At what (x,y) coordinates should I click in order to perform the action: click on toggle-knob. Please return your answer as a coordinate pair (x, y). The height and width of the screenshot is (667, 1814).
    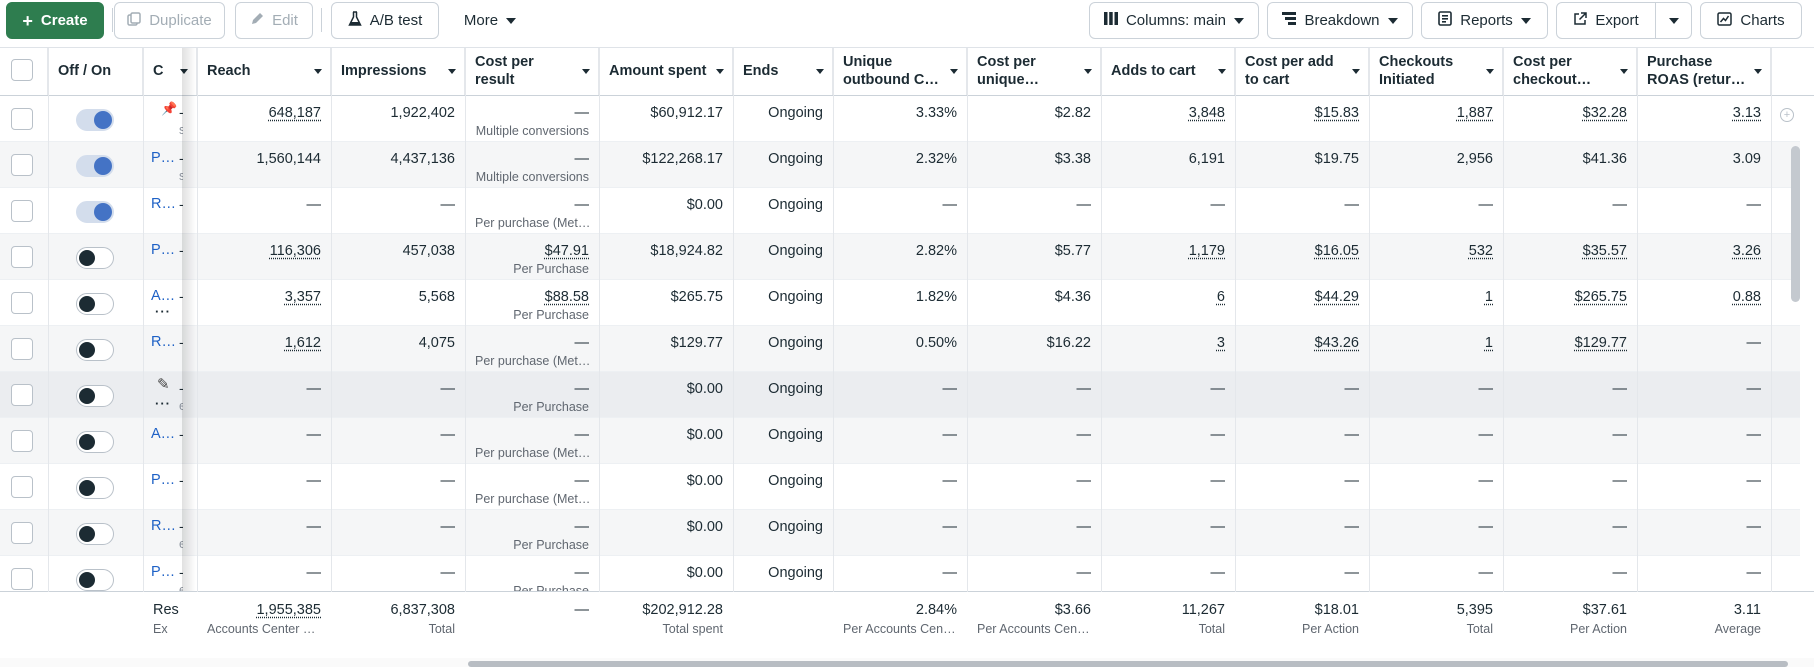
    Looking at the image, I should click on (87, 258).